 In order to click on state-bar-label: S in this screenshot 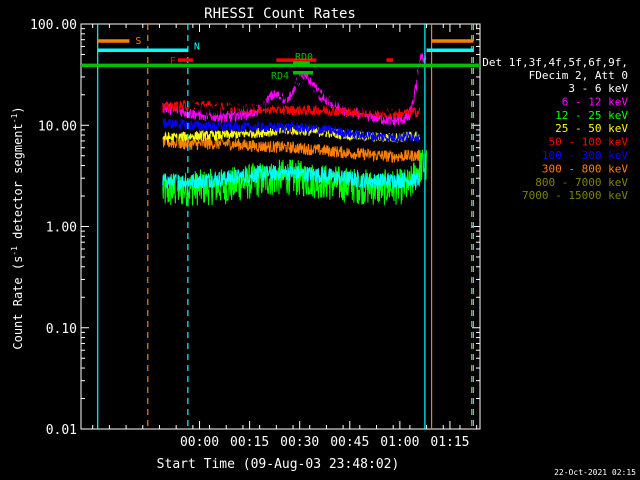, I will do `click(138, 41)`.